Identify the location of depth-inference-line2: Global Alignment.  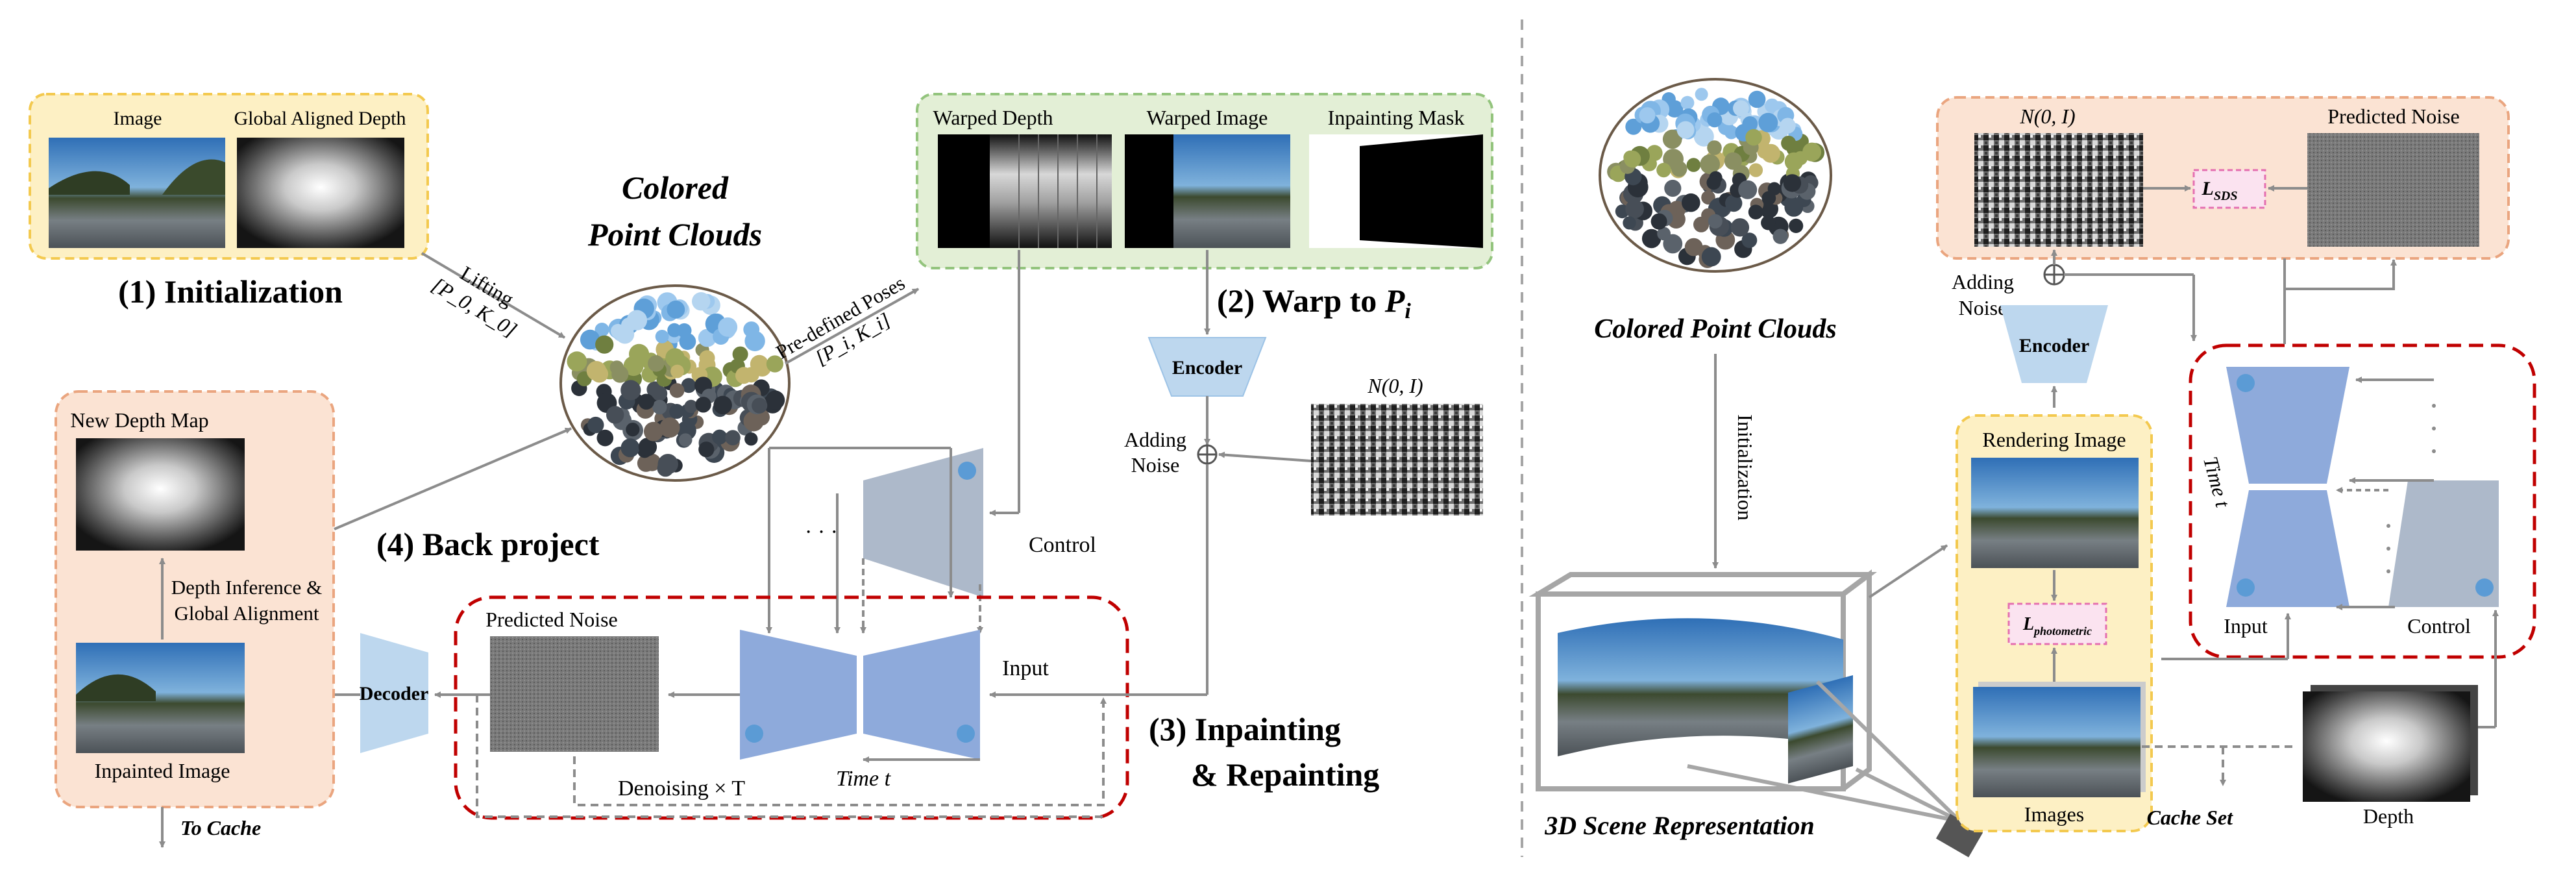
(246, 613).